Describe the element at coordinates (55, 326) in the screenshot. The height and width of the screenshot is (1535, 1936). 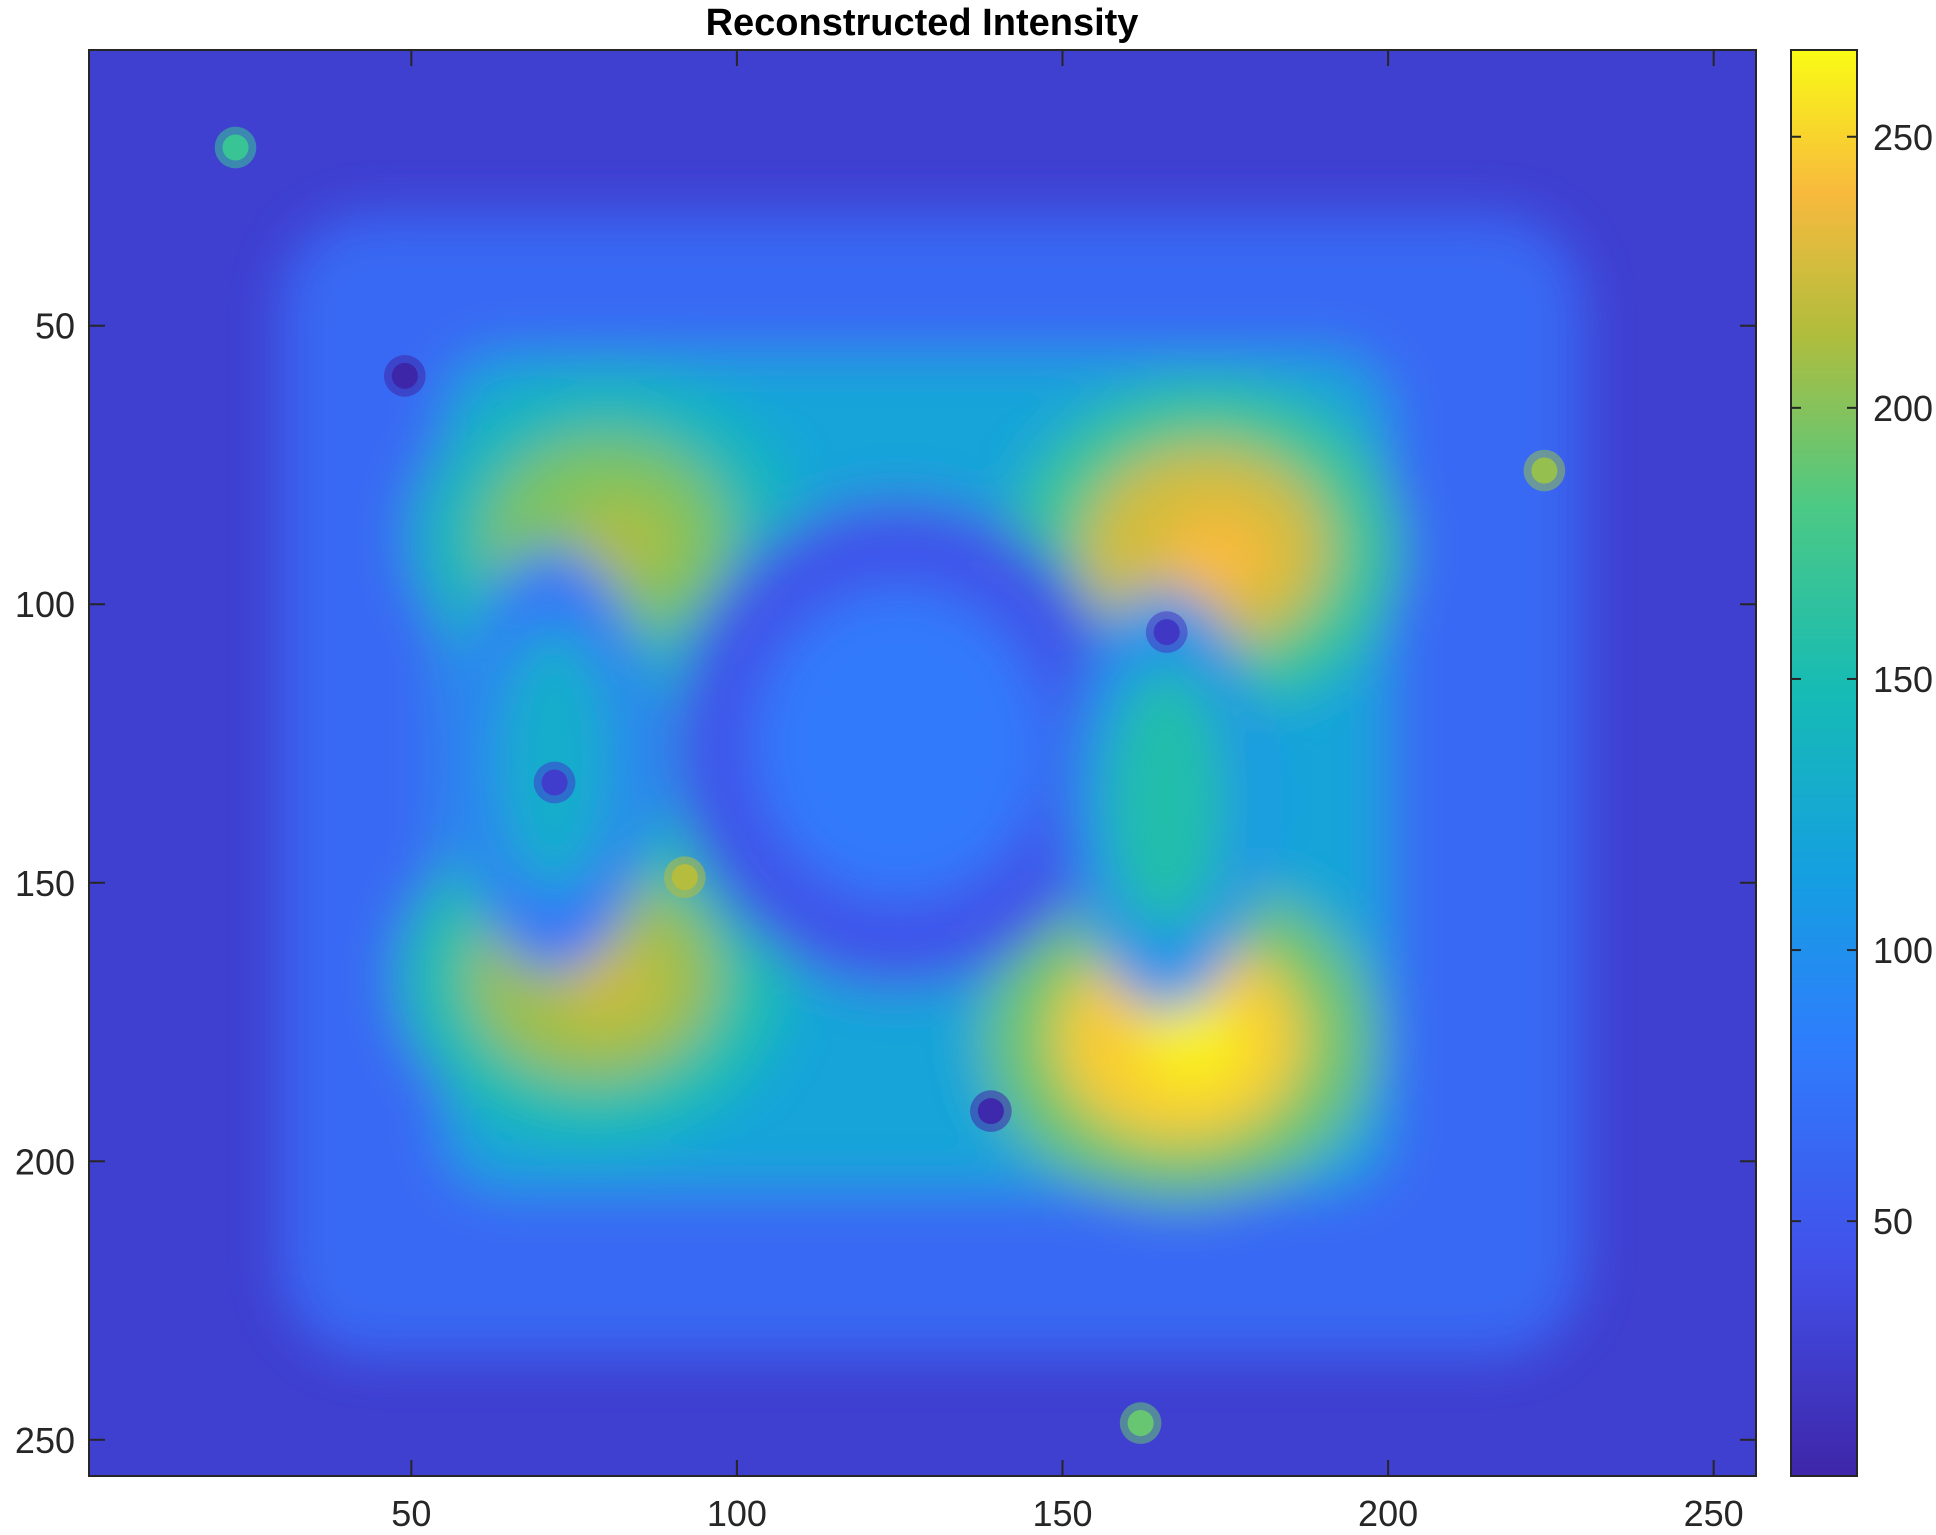
I see `y-tick-label-50: 50` at that location.